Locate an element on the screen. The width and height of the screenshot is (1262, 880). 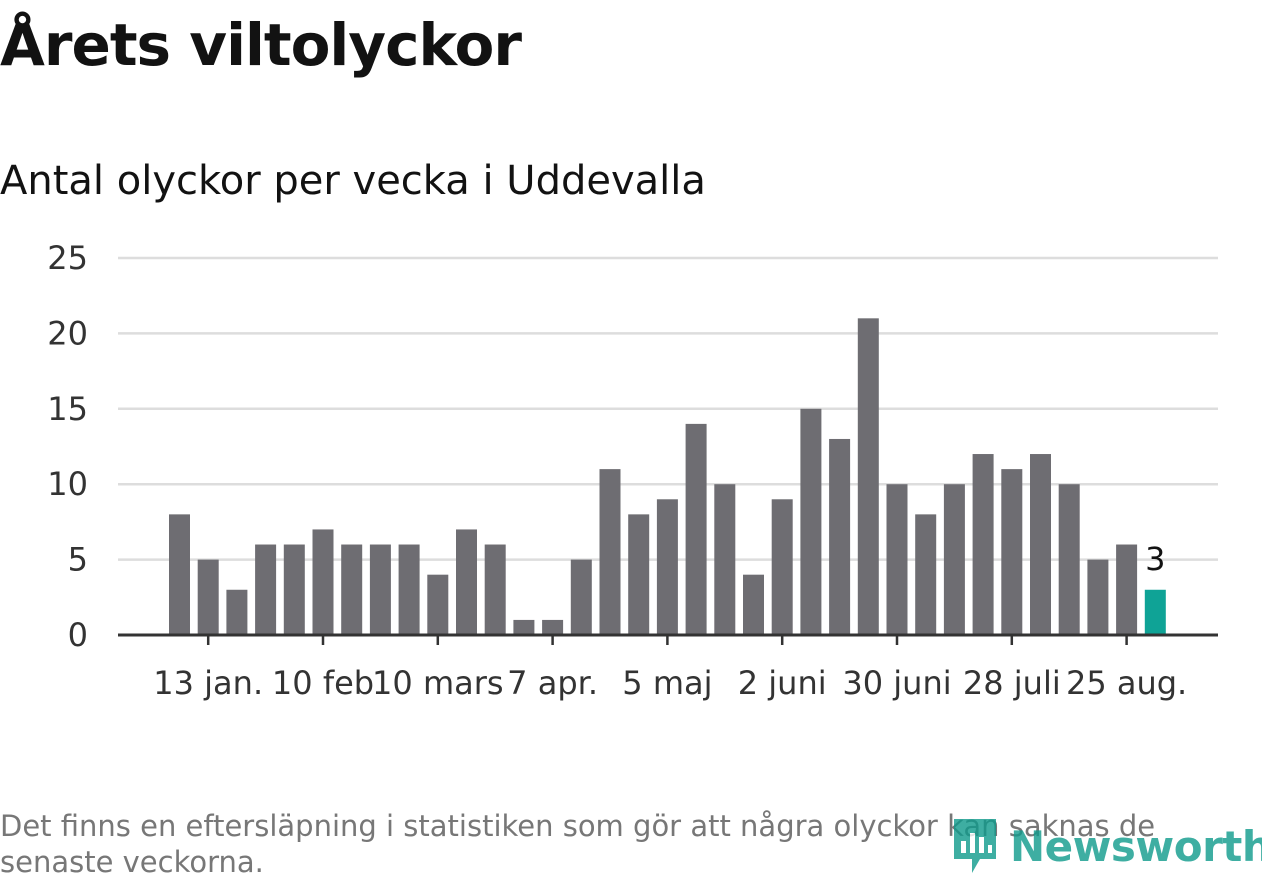
x-tick-label: 7 apr. is located at coordinates (552, 683).